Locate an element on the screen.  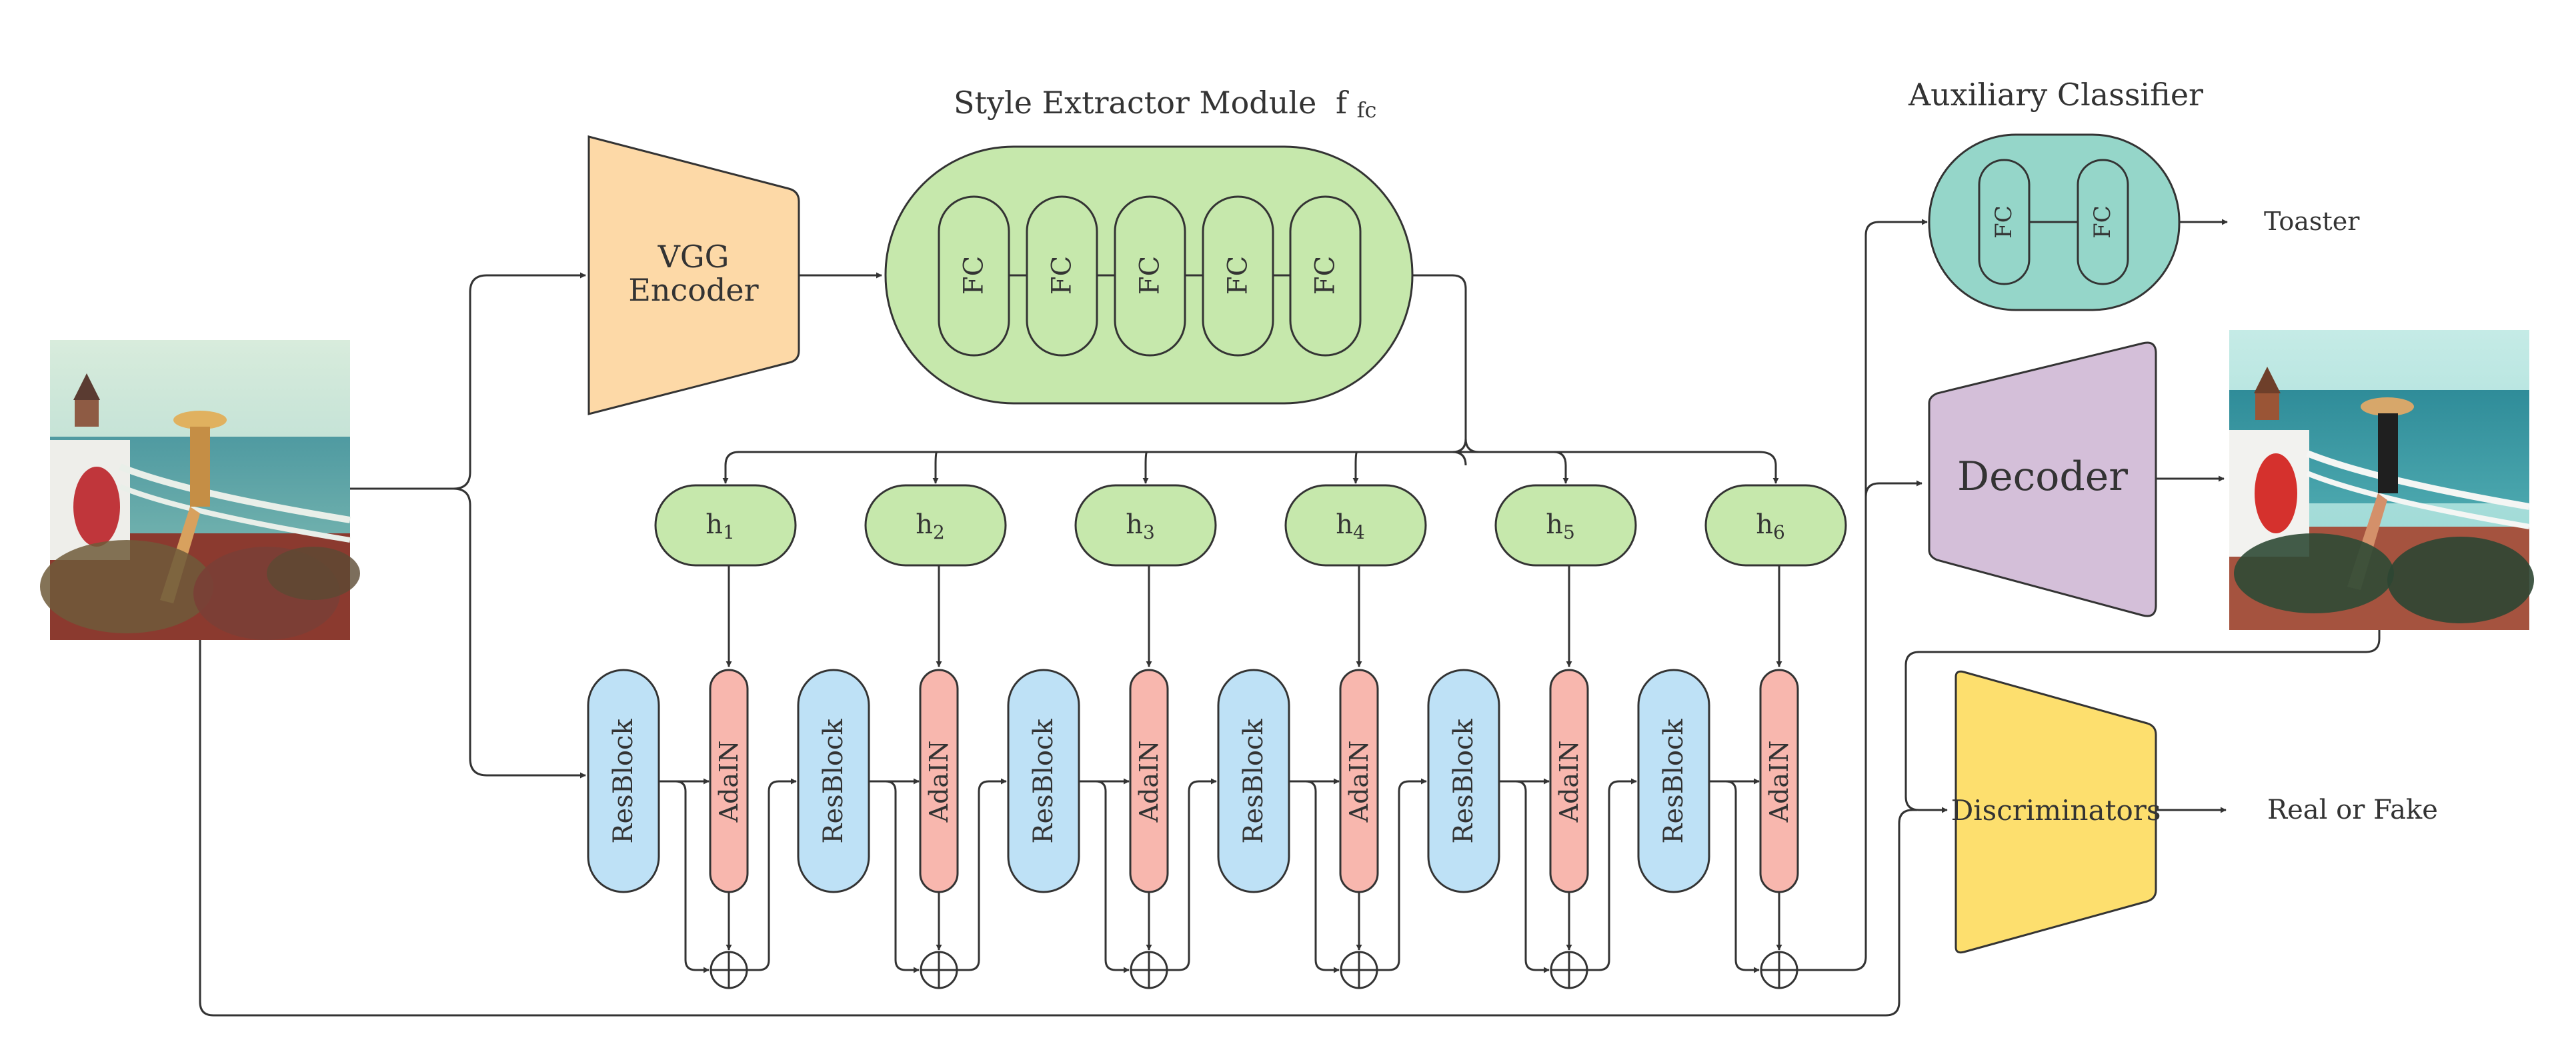
adain-label-3: AdaIN is located at coordinates (1149, 782).